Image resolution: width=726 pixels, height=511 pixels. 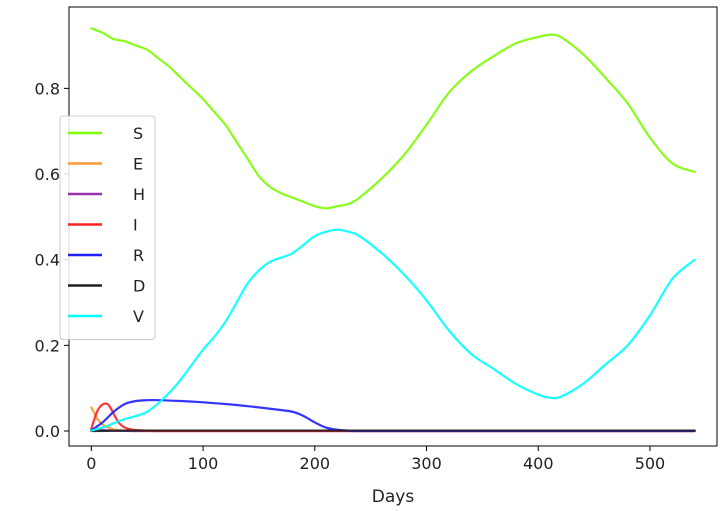 I want to click on x-tick-label: 0, so click(x=91, y=463).